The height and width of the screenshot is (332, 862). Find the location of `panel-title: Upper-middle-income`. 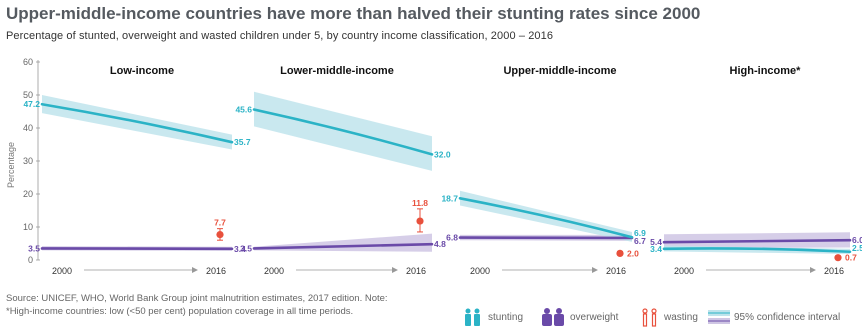

panel-title: Upper-middle-income is located at coordinates (559, 71).